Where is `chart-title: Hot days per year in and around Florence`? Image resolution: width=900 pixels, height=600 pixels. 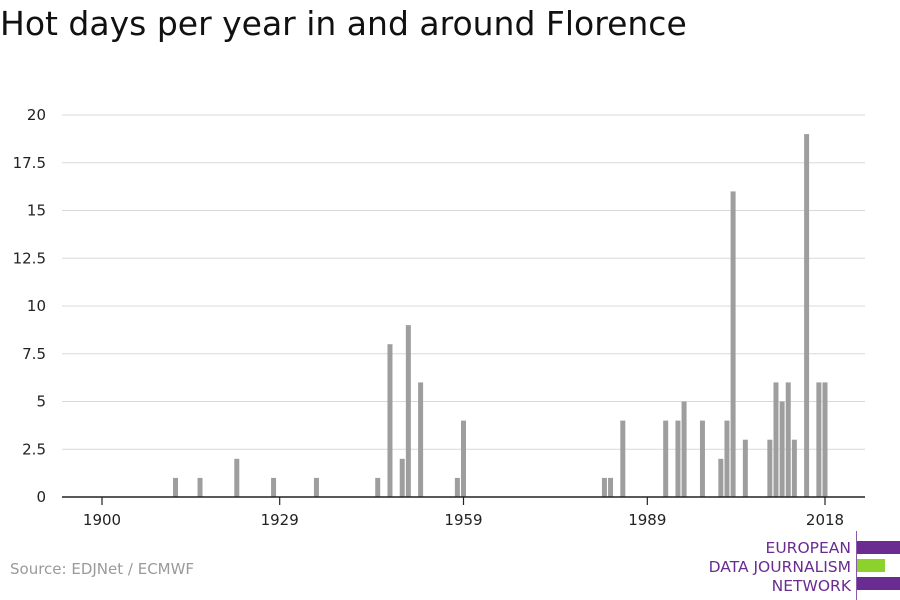 chart-title: Hot days per year in and around Florence is located at coordinates (343, 23).